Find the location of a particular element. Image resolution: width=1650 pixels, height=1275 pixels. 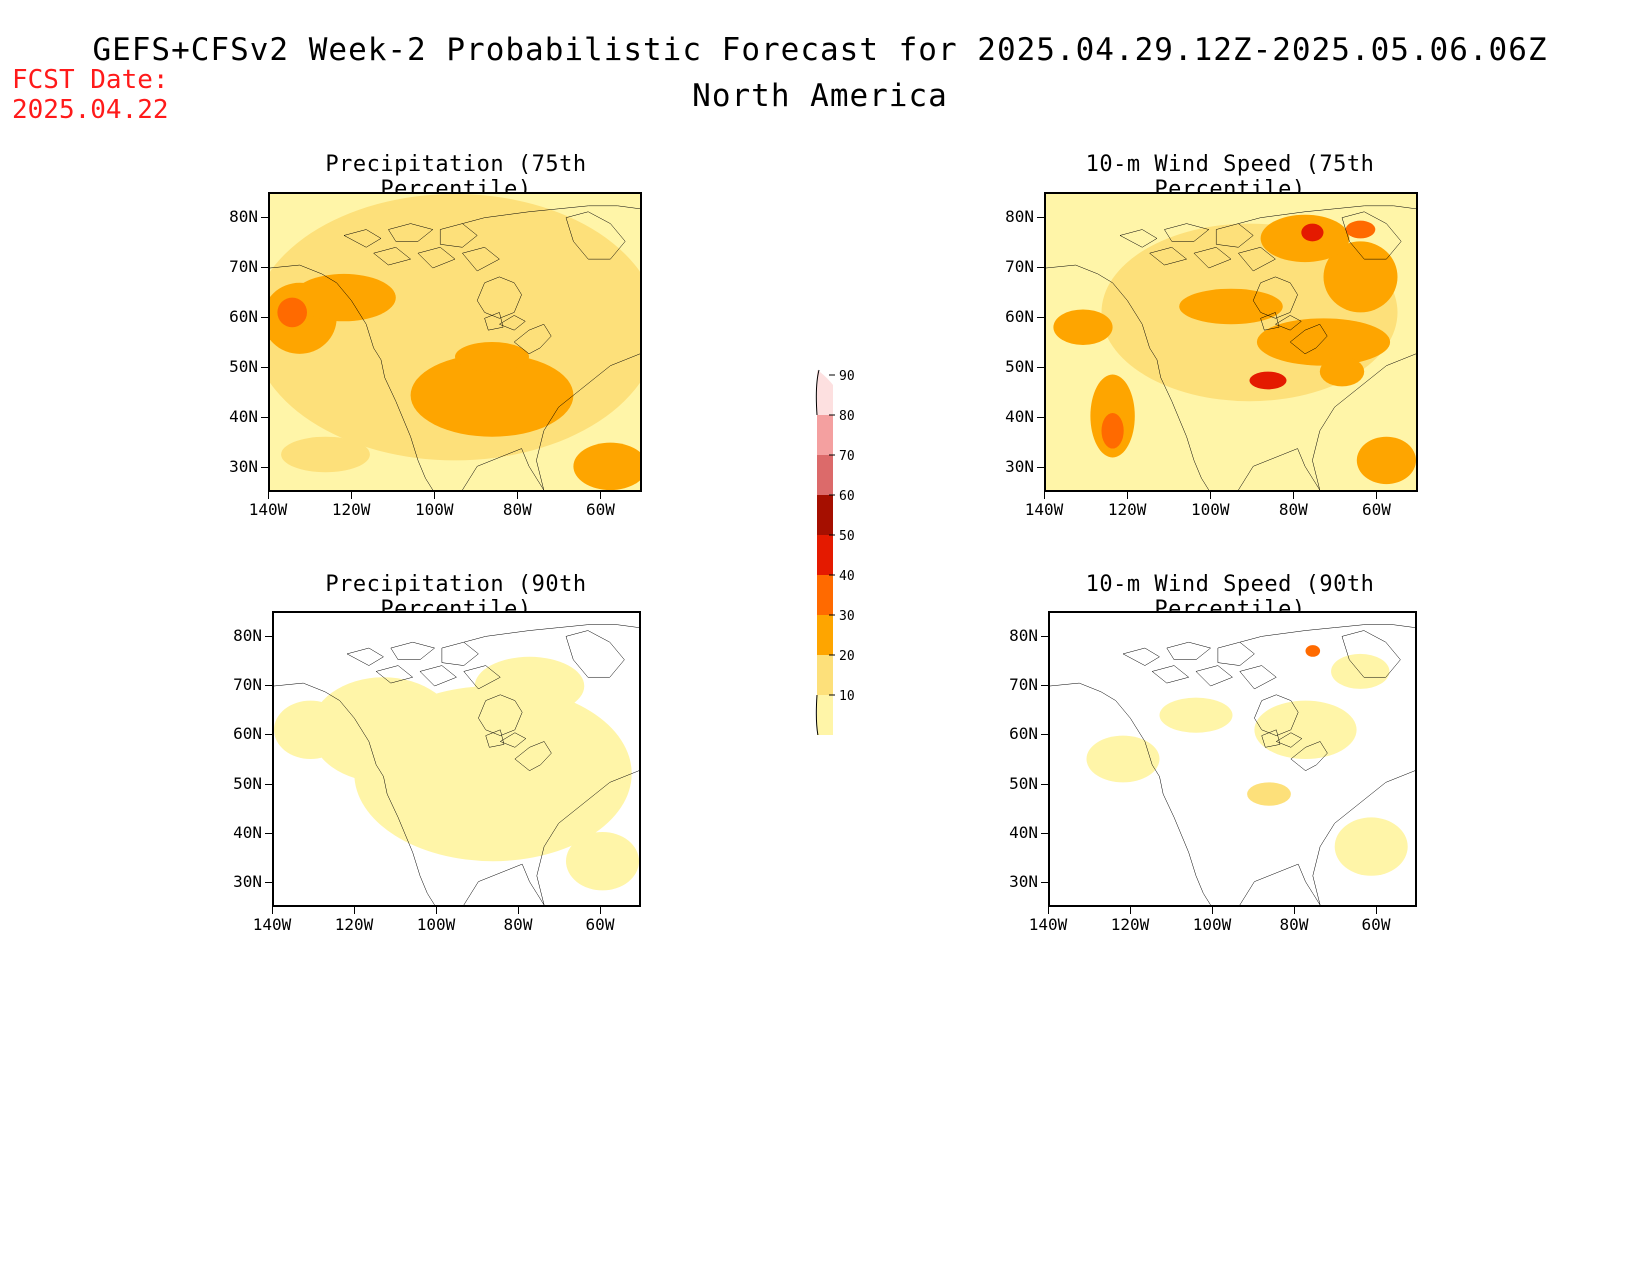

lon-tick-label: 80W is located at coordinates (1293, 509).